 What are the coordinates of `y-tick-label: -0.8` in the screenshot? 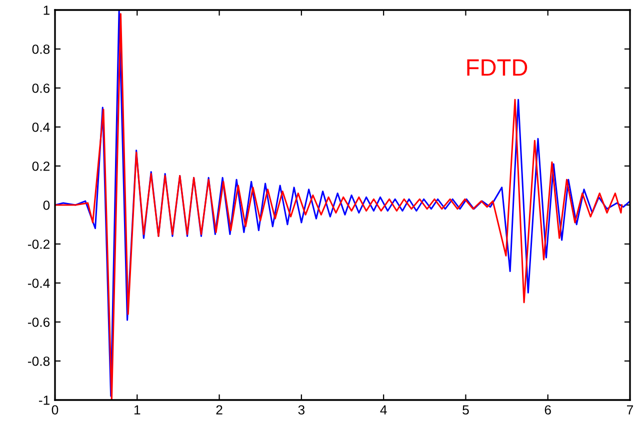 It's located at (39, 361).